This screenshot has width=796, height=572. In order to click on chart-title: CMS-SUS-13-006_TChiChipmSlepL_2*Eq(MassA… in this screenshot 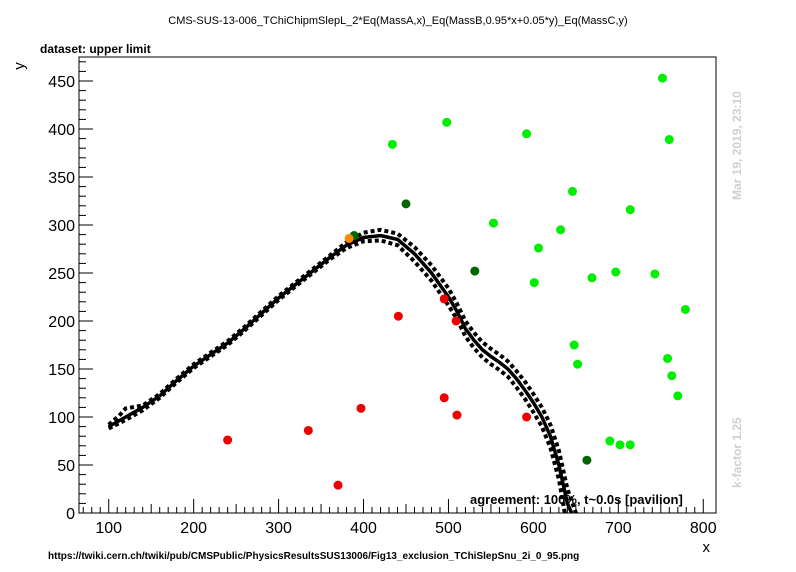, I will do `click(397, 21)`.